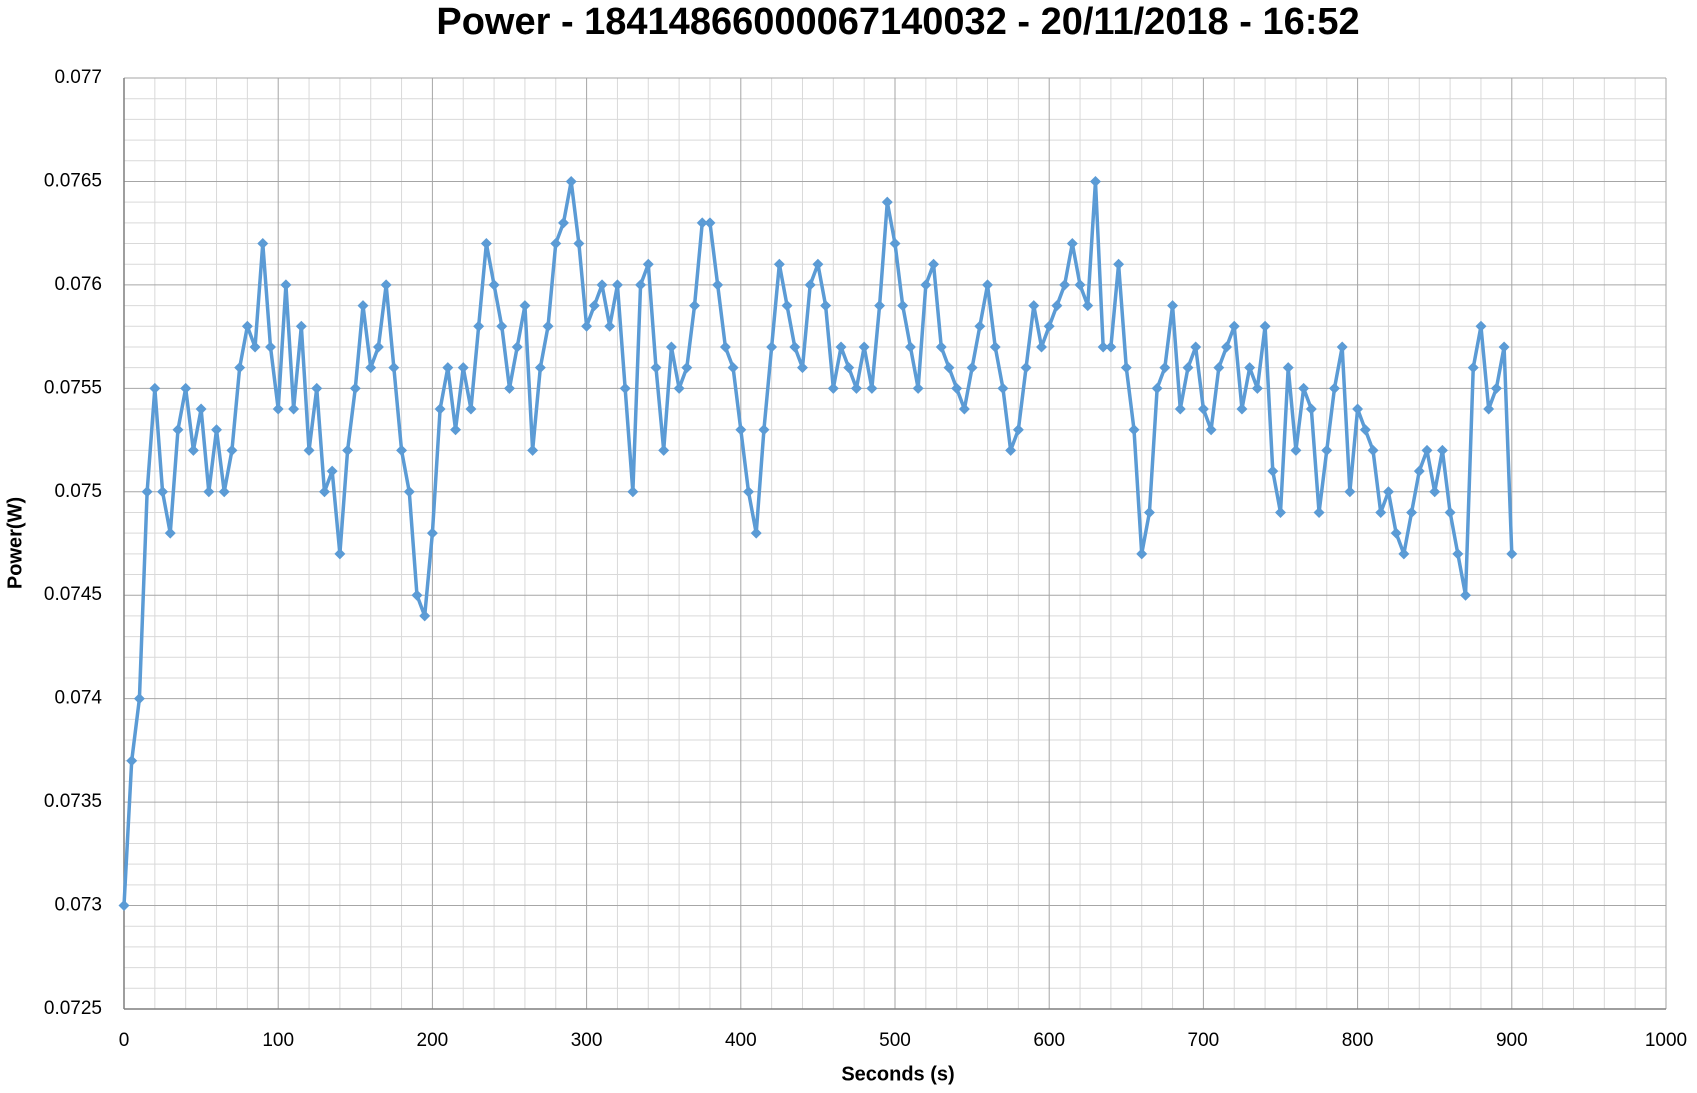 This screenshot has height=1093, width=1697. I want to click on x-tick-label: 600, so click(1049, 1040).